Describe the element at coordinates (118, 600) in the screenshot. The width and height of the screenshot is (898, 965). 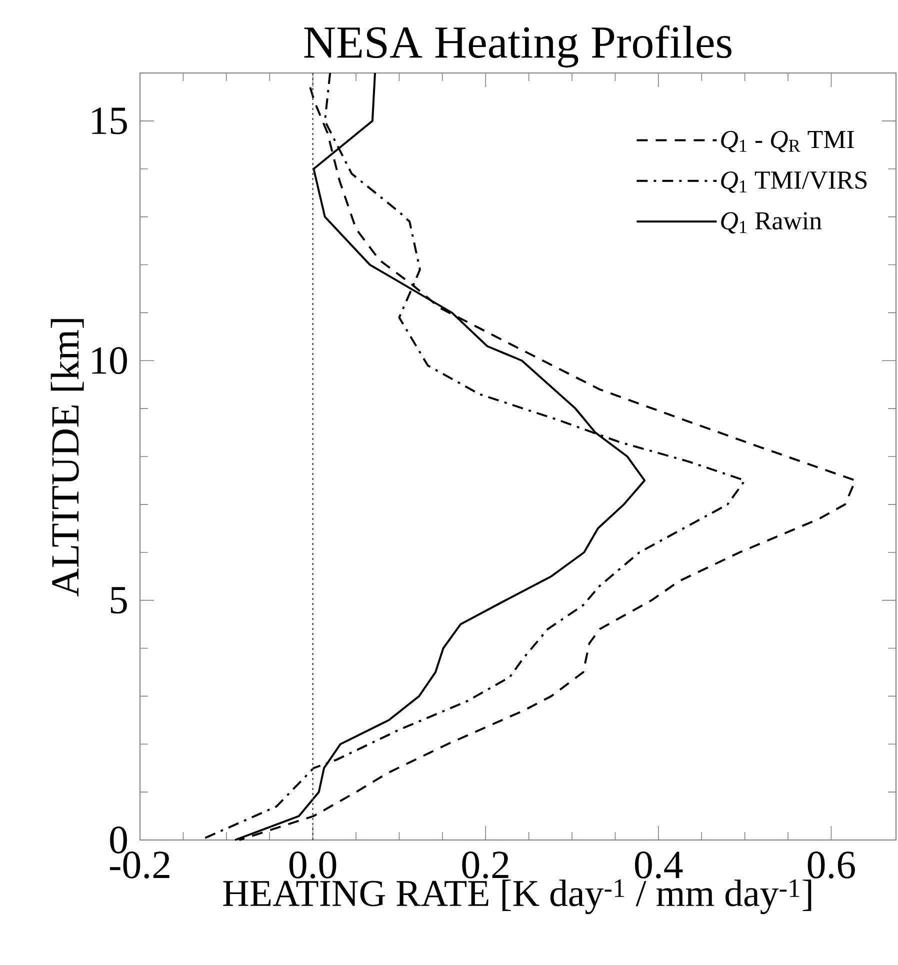
I see `y-tick-label: 5` at that location.